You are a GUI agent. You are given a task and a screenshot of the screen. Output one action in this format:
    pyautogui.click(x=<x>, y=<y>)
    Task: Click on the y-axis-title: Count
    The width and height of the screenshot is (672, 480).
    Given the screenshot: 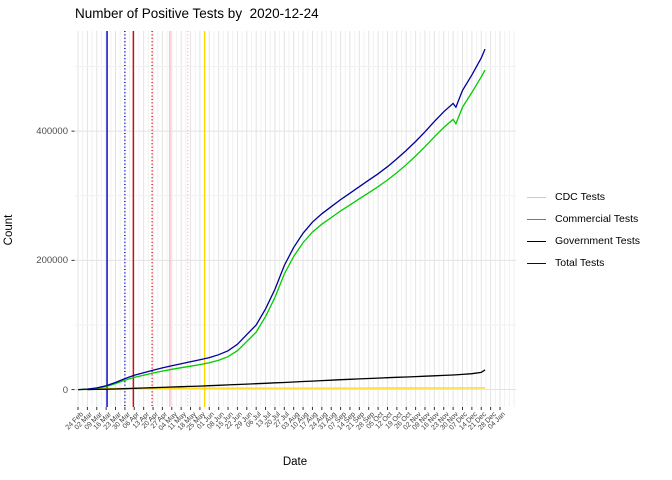 What is the action you would take?
    pyautogui.click(x=9, y=230)
    